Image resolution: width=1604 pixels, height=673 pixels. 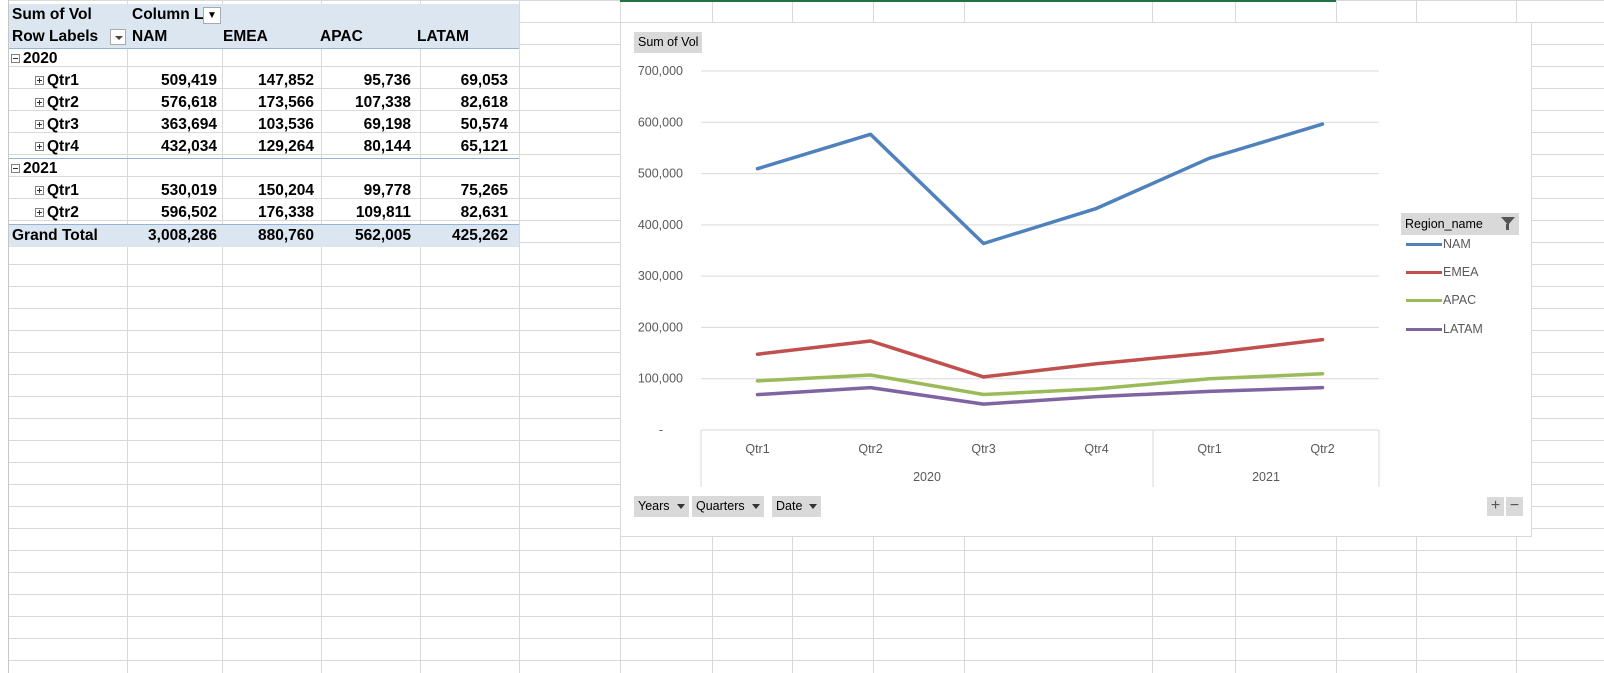 What do you see at coordinates (118, 37) in the screenshot?
I see `row-labels-dropdown-icon` at bounding box center [118, 37].